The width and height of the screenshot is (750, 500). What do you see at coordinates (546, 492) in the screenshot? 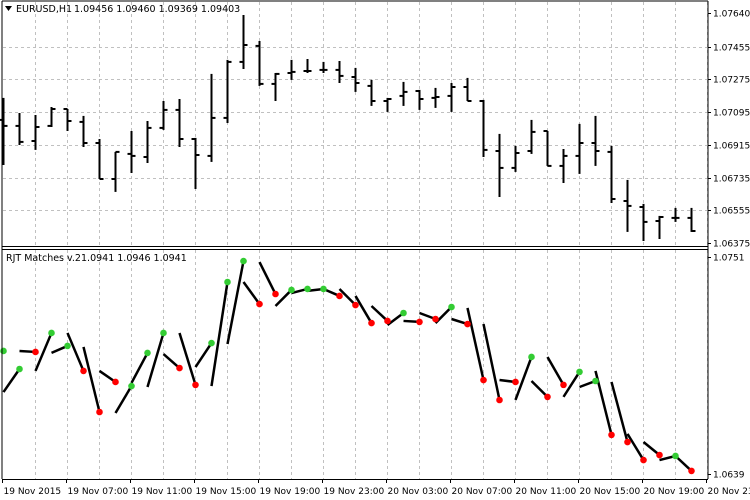
I see `time-label: 20 Nov 11:00` at bounding box center [546, 492].